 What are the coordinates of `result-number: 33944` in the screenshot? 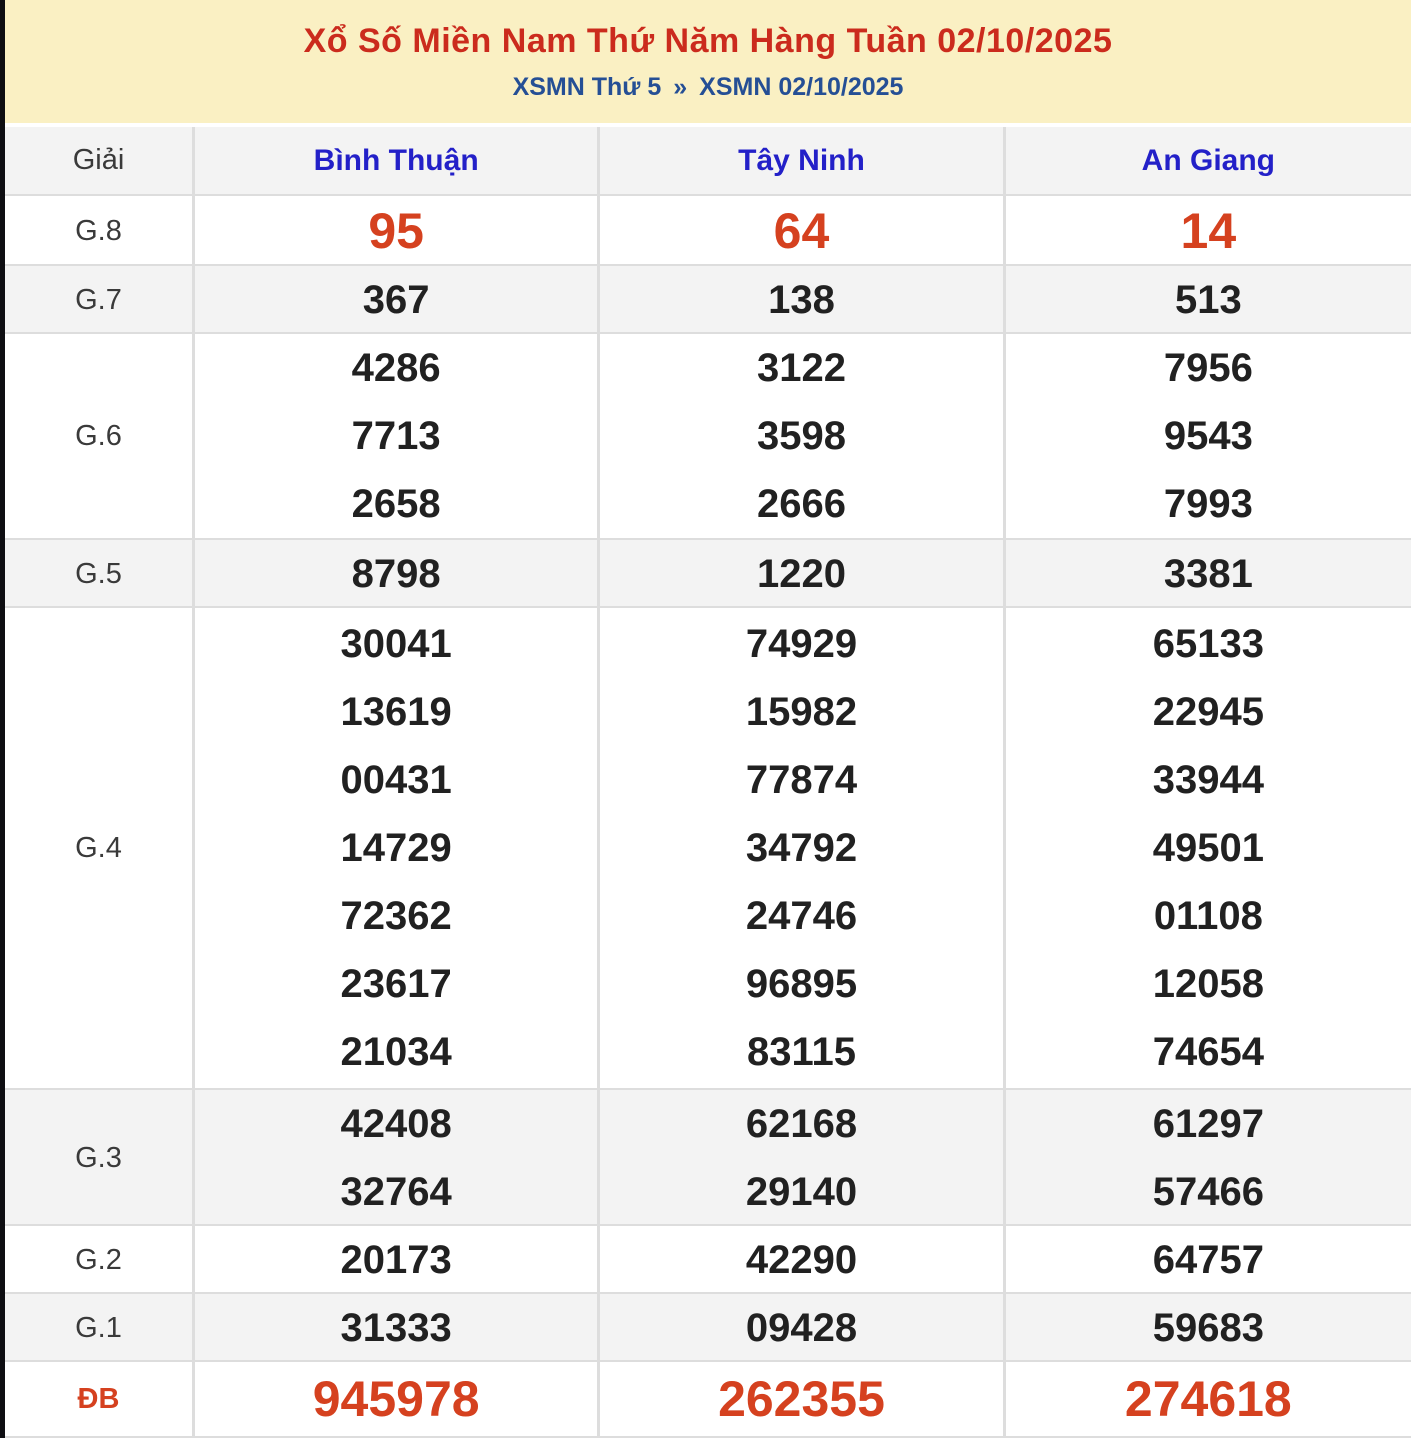 It's located at (1208, 780).